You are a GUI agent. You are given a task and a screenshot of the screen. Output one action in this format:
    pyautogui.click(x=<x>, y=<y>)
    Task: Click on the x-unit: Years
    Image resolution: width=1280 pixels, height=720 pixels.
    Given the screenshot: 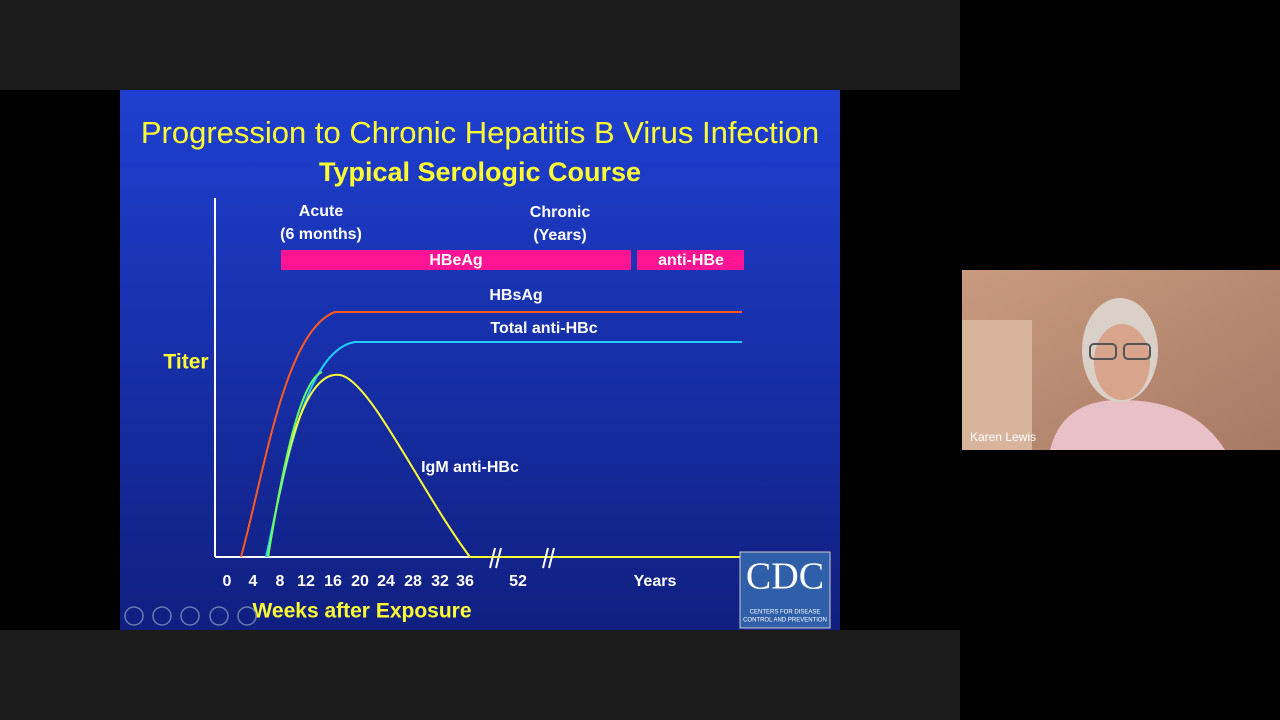 What is the action you would take?
    pyautogui.click(x=655, y=581)
    